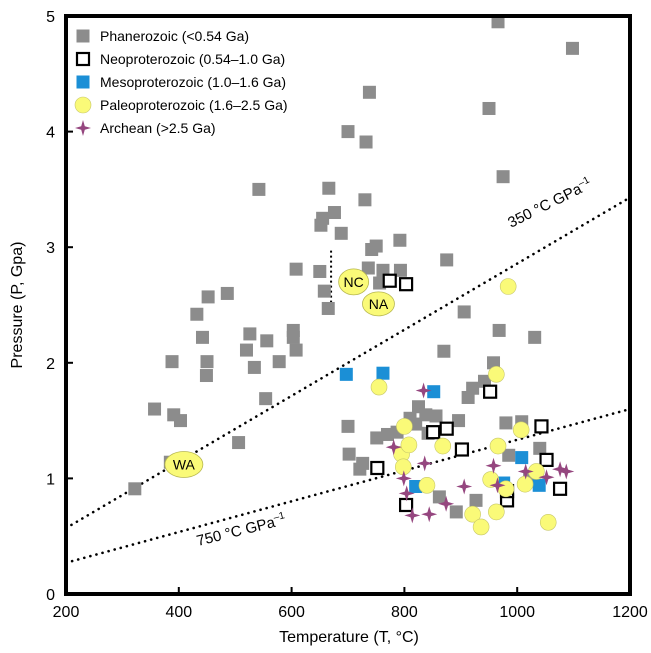 This screenshot has height=653, width=651. Describe the element at coordinates (194, 105) in the screenshot. I see `legend-label: Paleoproterozoic (1.6–2.5 Ga)` at that location.